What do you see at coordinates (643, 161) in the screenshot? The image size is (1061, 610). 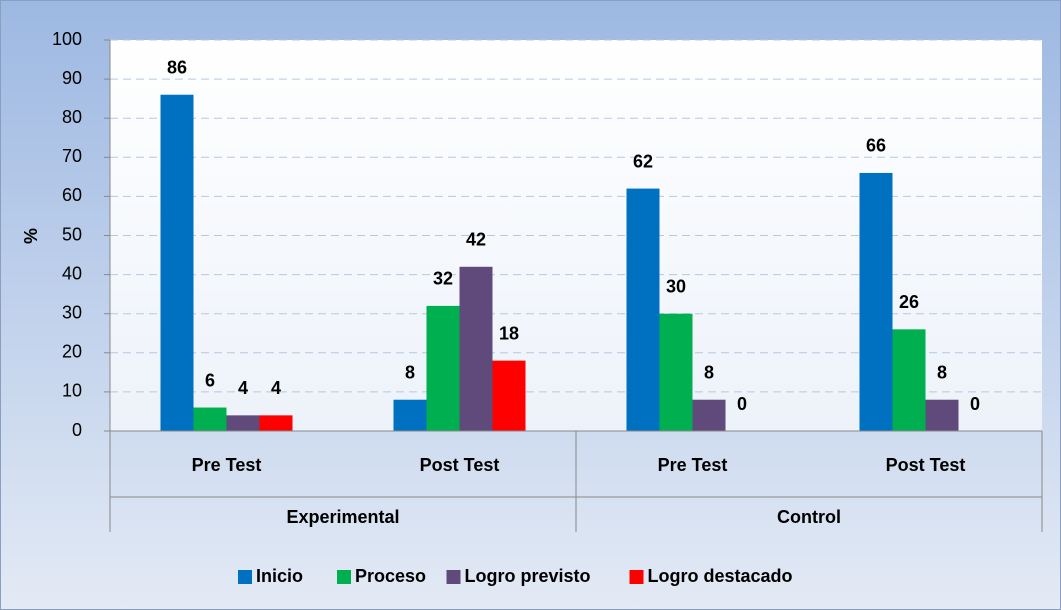 I see `data-label: 62` at bounding box center [643, 161].